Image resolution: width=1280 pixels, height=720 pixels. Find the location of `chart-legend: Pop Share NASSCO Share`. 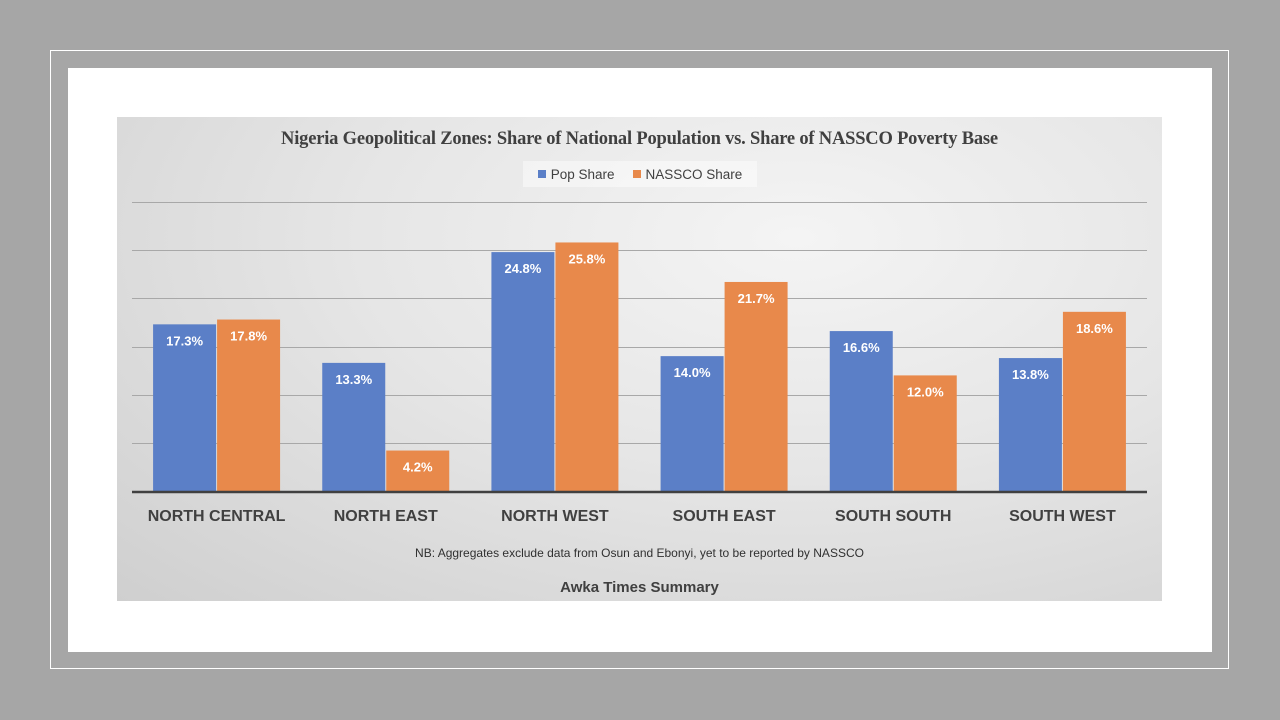

chart-legend: Pop Share NASSCO Share is located at coordinates (640, 174).